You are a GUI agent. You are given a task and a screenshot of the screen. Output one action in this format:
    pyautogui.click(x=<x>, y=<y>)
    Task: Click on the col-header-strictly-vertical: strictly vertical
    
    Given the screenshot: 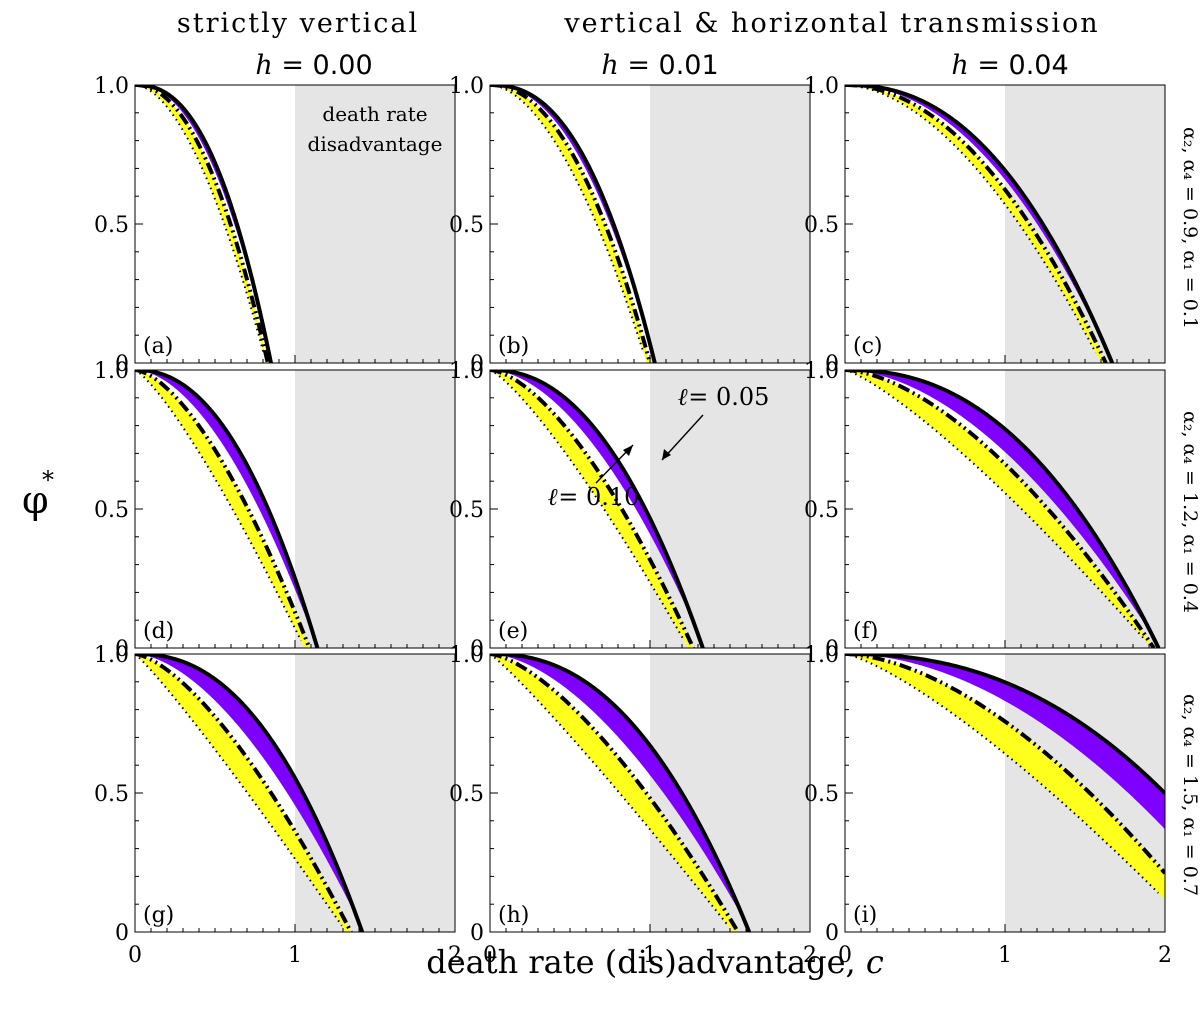 What is the action you would take?
    pyautogui.click(x=298, y=23)
    